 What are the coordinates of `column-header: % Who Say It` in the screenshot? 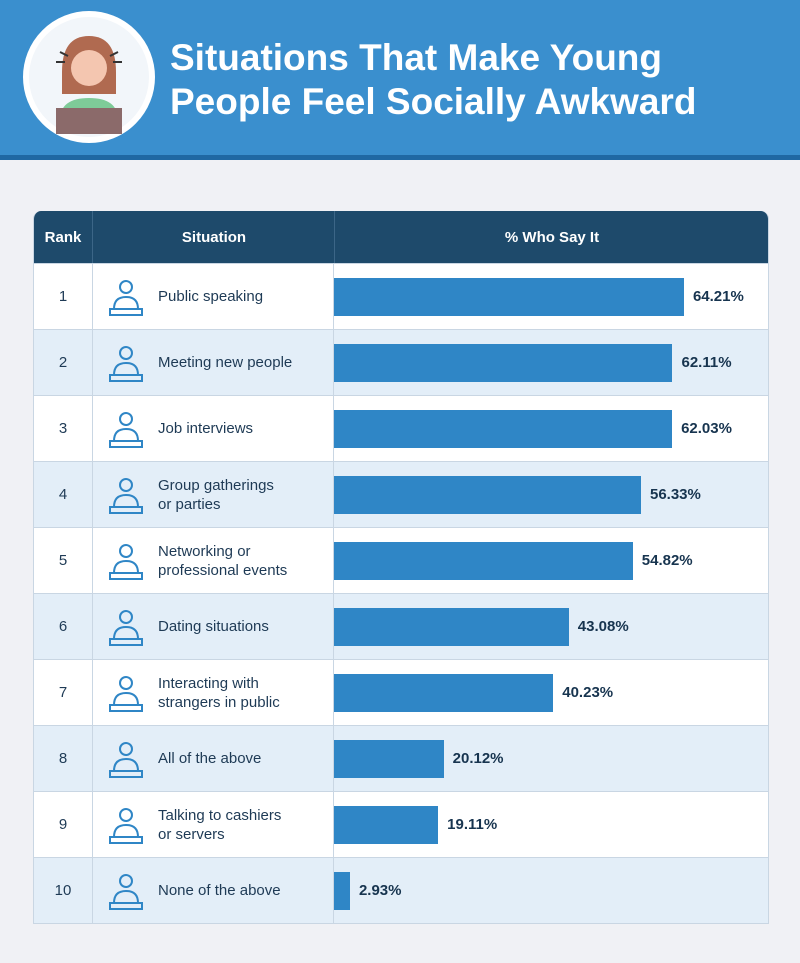 It's located at (551, 237).